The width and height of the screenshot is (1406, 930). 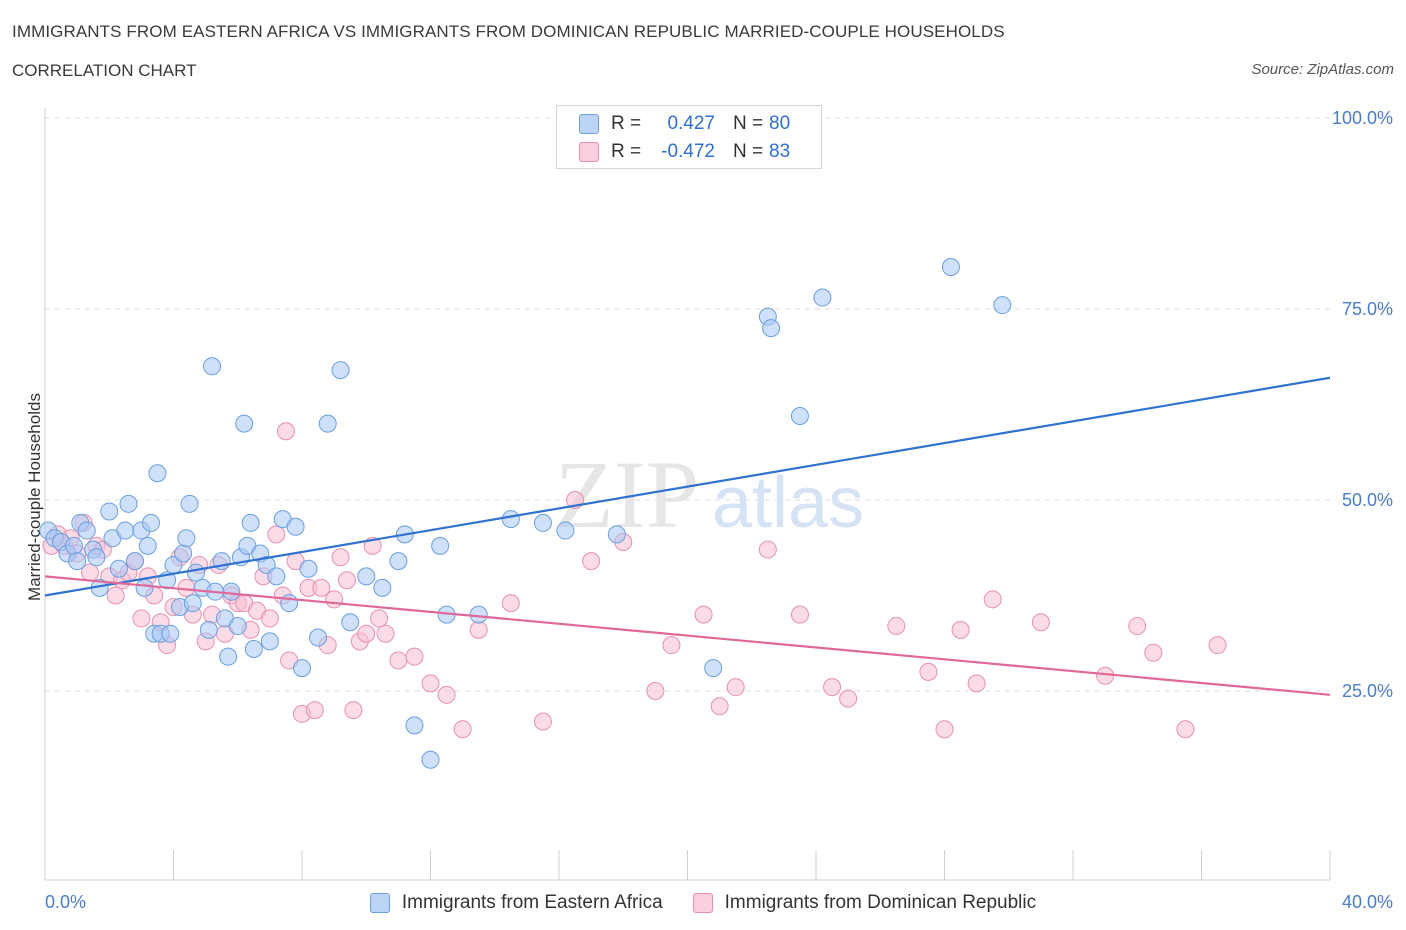 What do you see at coordinates (65, 902) in the screenshot?
I see `x-tick-label: 0.0%` at bounding box center [65, 902].